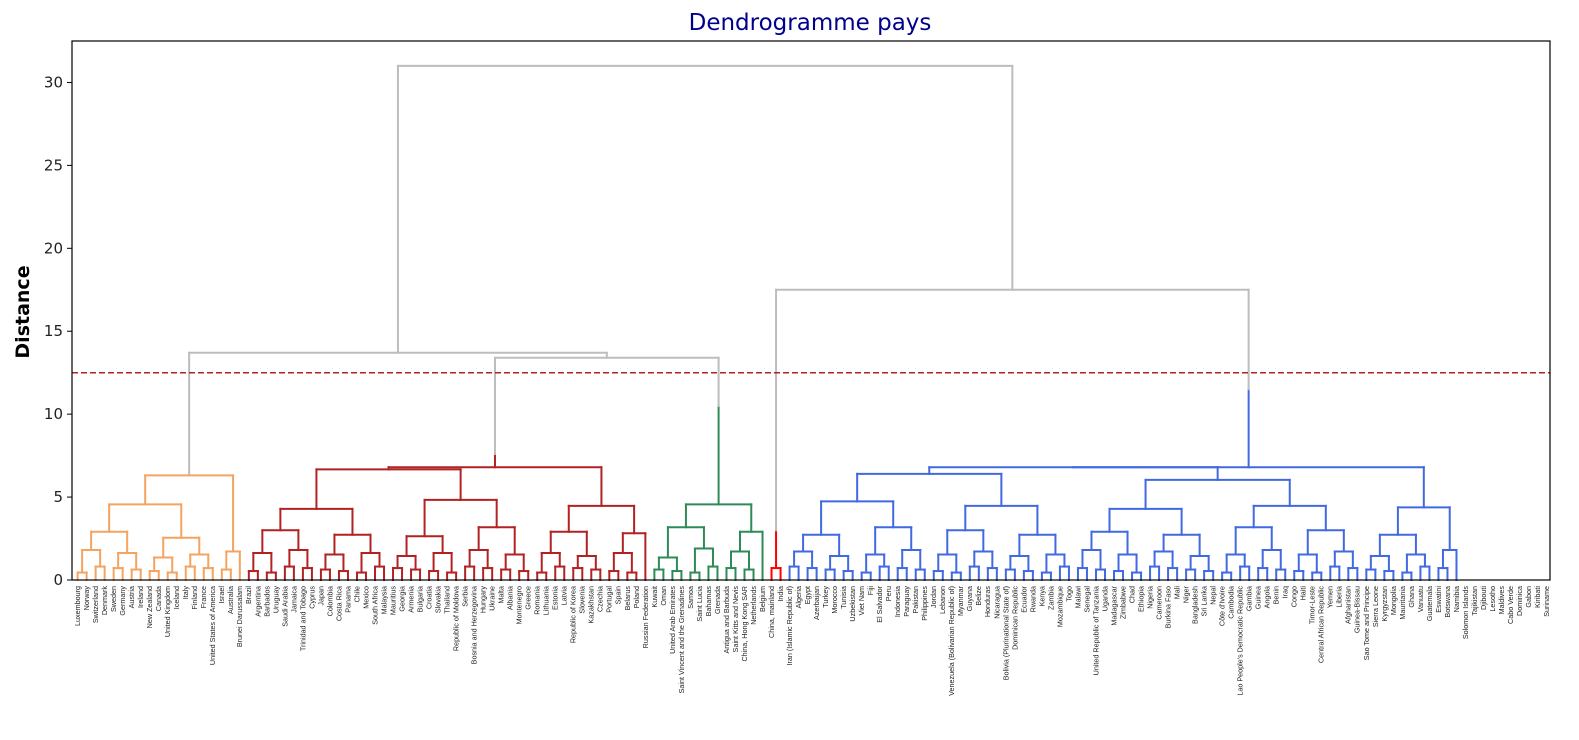 This screenshot has height=740, width=1579. Describe the element at coordinates (1131, 594) in the screenshot. I see `leaf-label: Chad` at that location.